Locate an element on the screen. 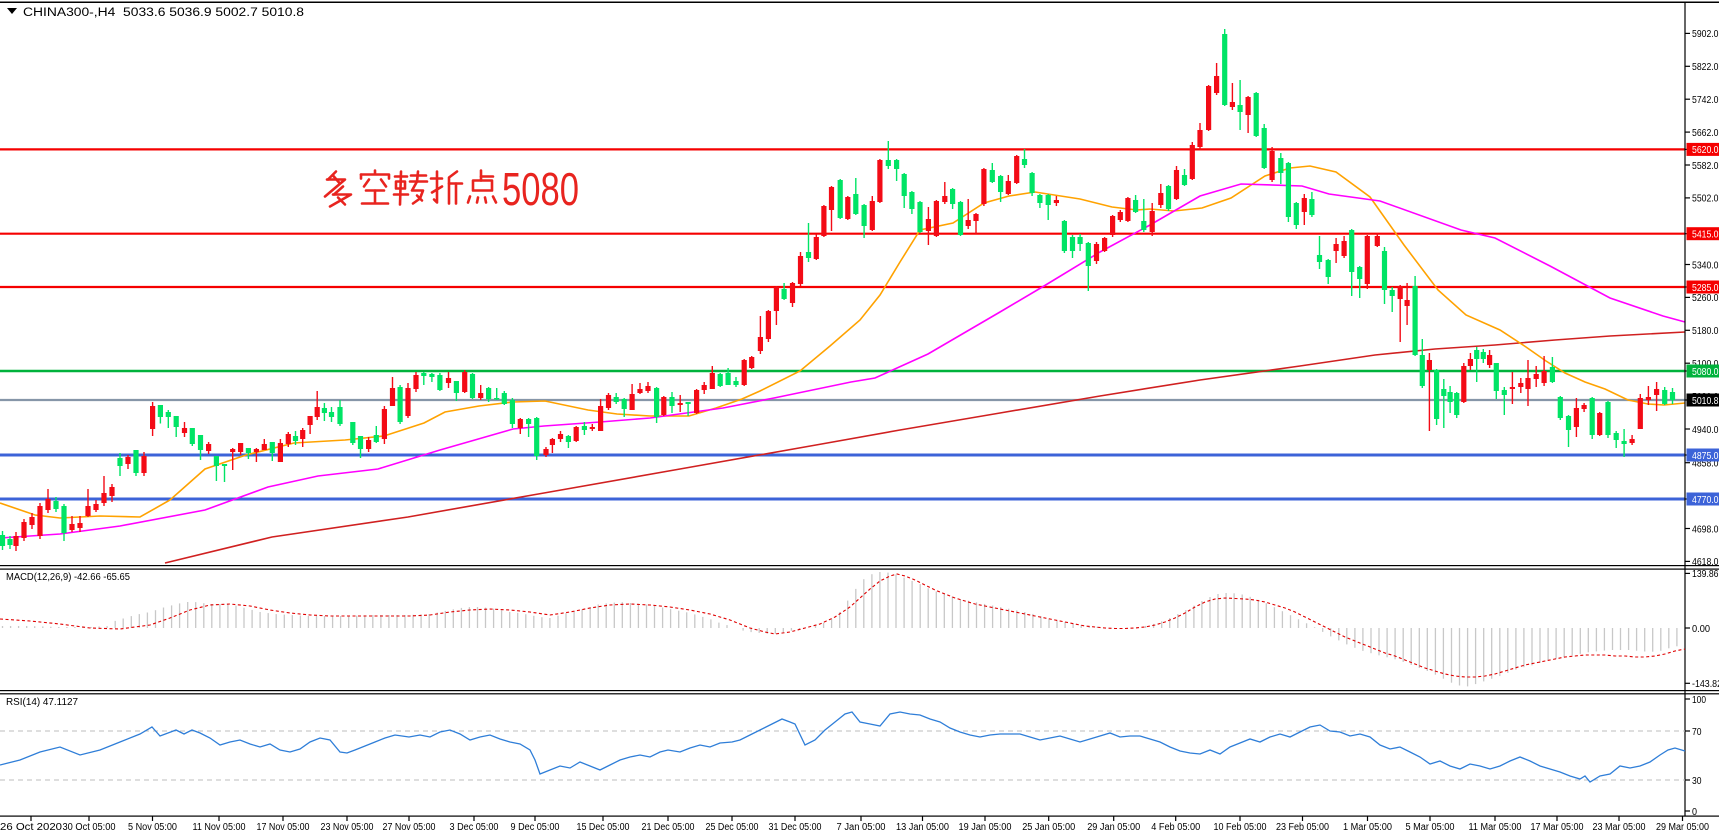 The height and width of the screenshot is (838, 1719). svg-text: 5080 is located at coordinates (540, 189).